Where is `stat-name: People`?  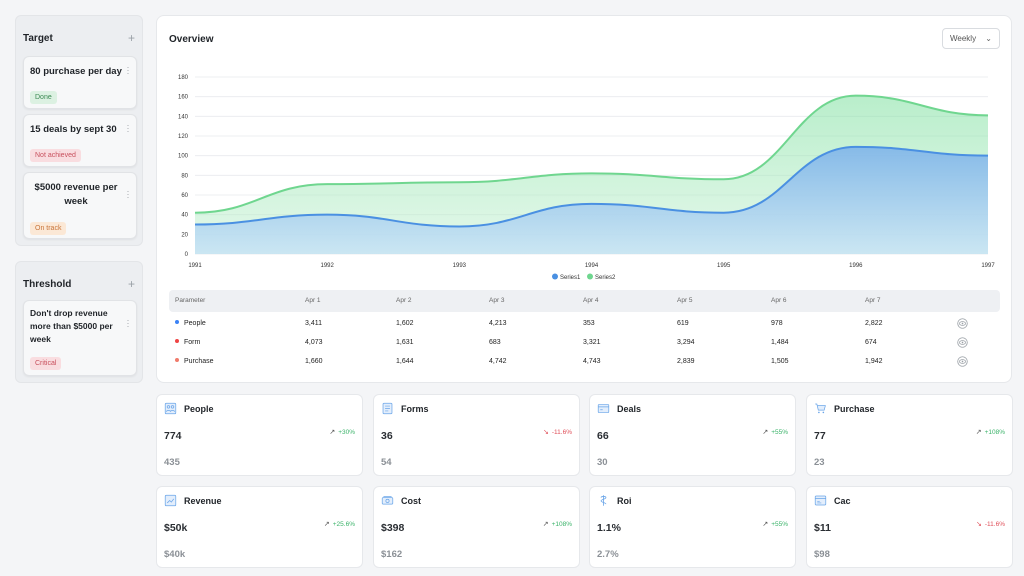
stat-name: People is located at coordinates (199, 409).